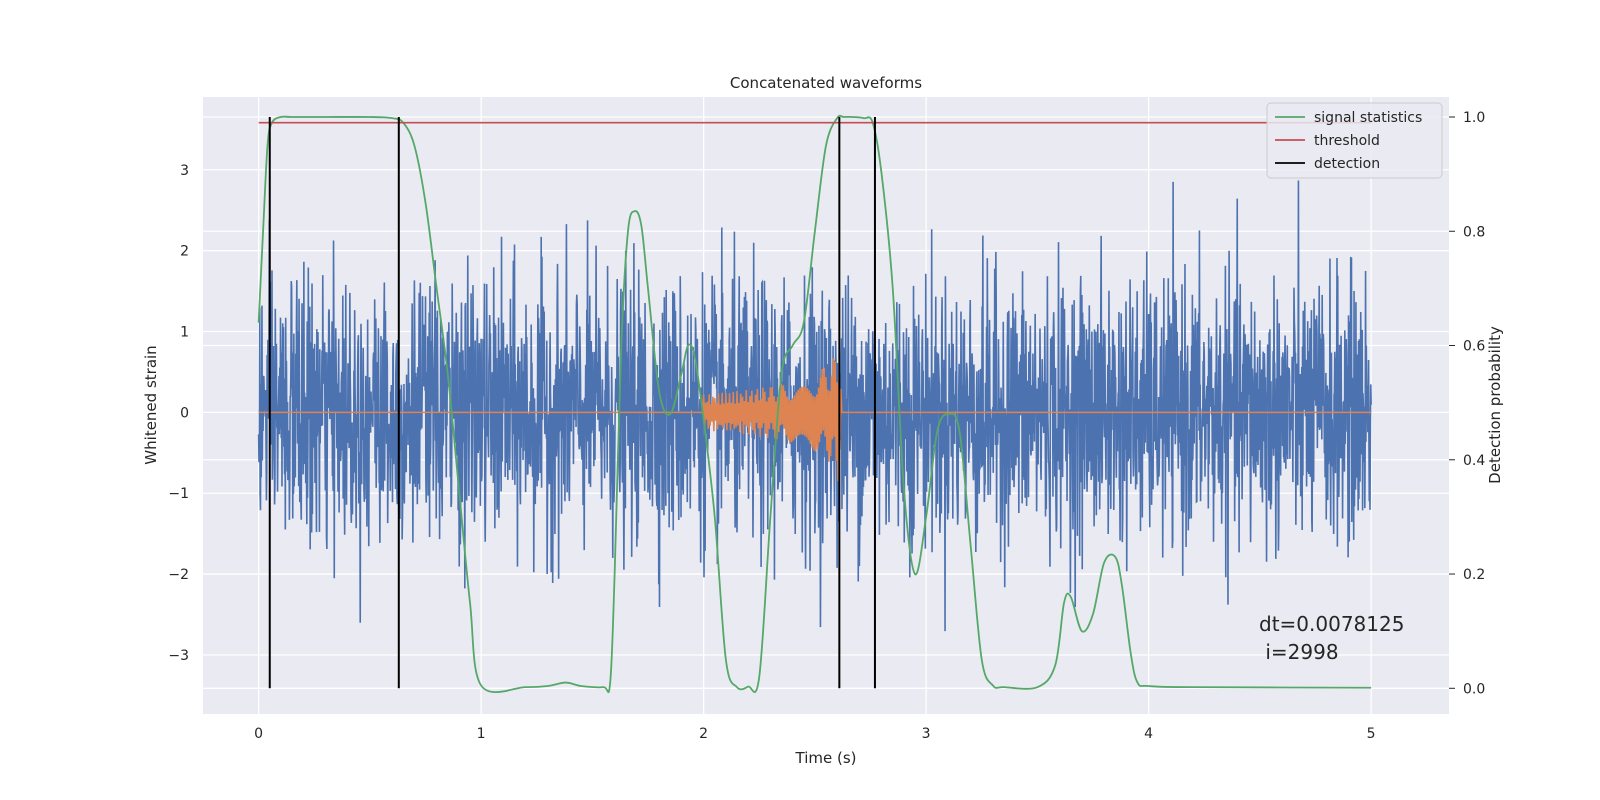  What do you see at coordinates (703, 734) in the screenshot?
I see `x-tick-label: 2` at bounding box center [703, 734].